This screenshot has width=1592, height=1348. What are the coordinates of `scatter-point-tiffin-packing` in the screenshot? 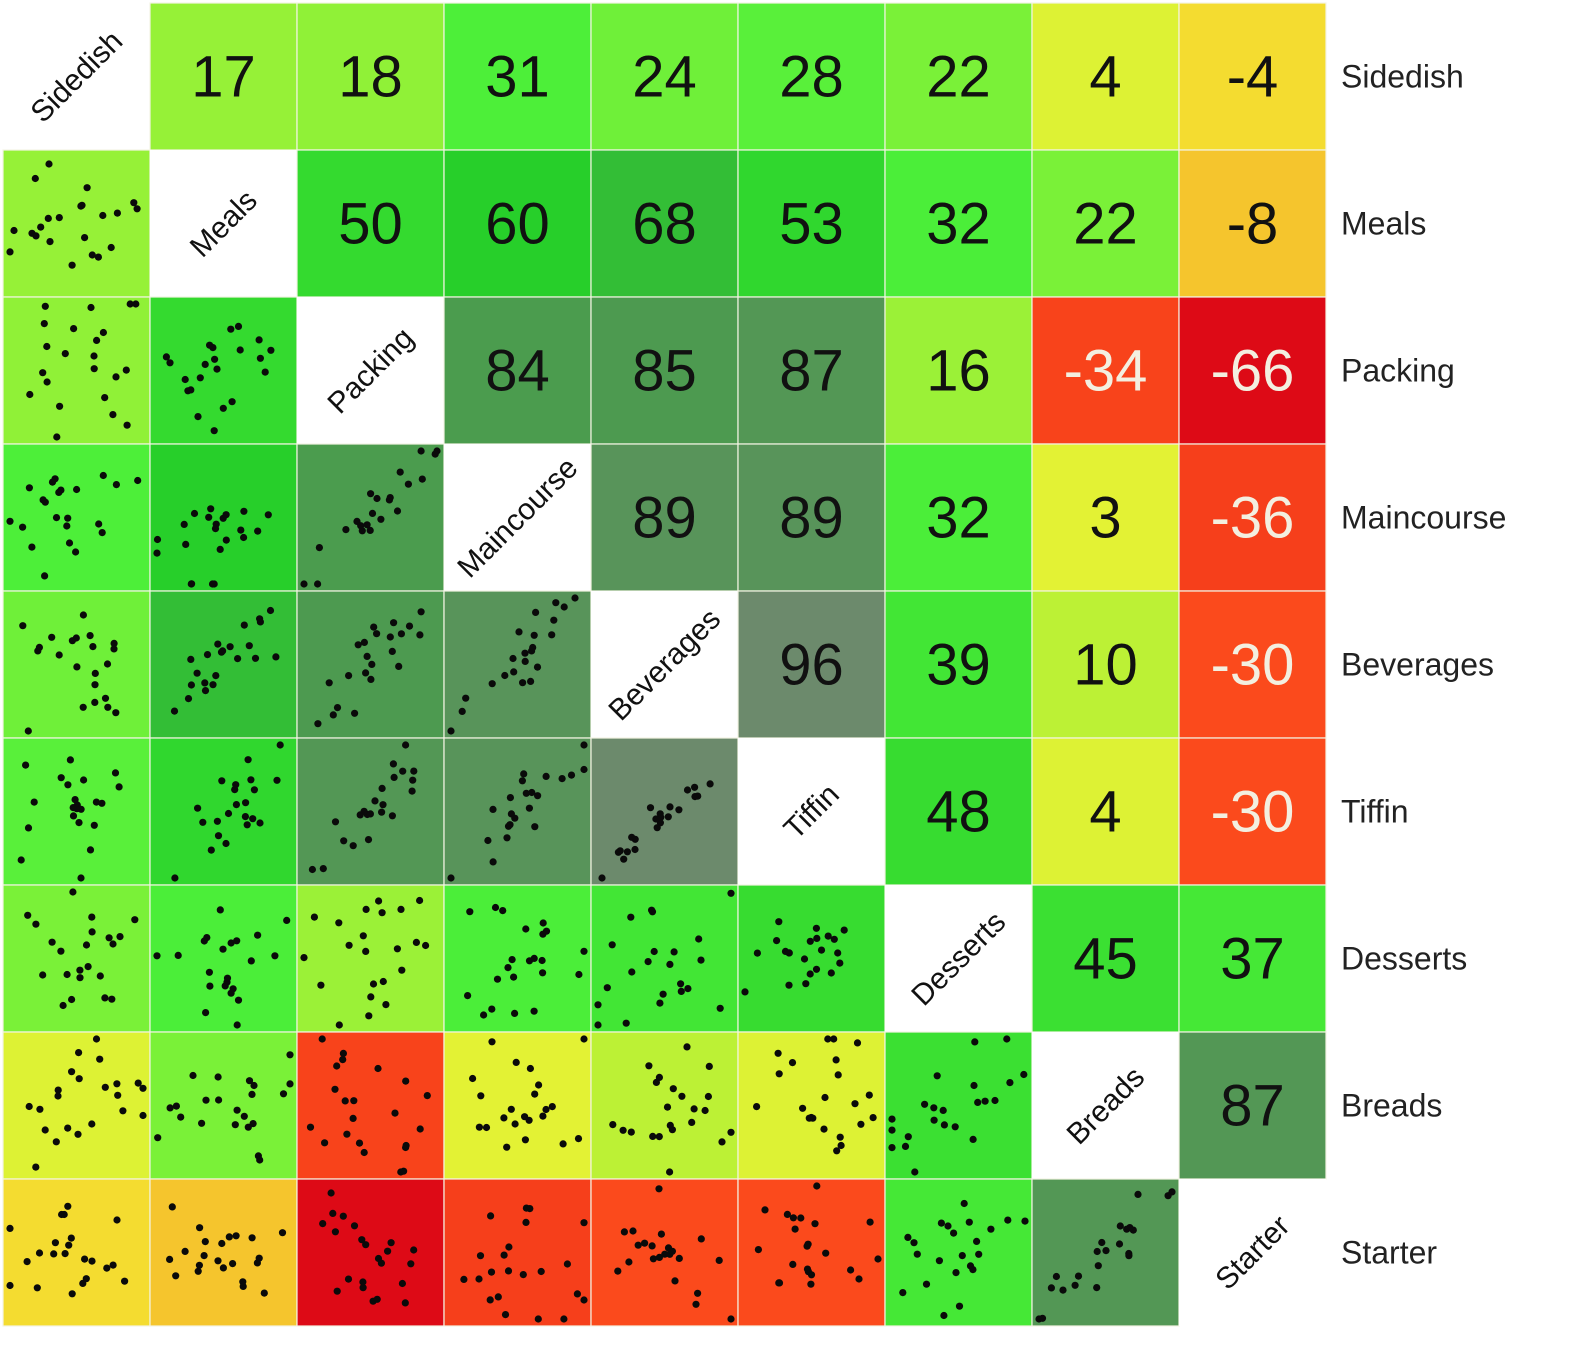 It's located at (393, 764).